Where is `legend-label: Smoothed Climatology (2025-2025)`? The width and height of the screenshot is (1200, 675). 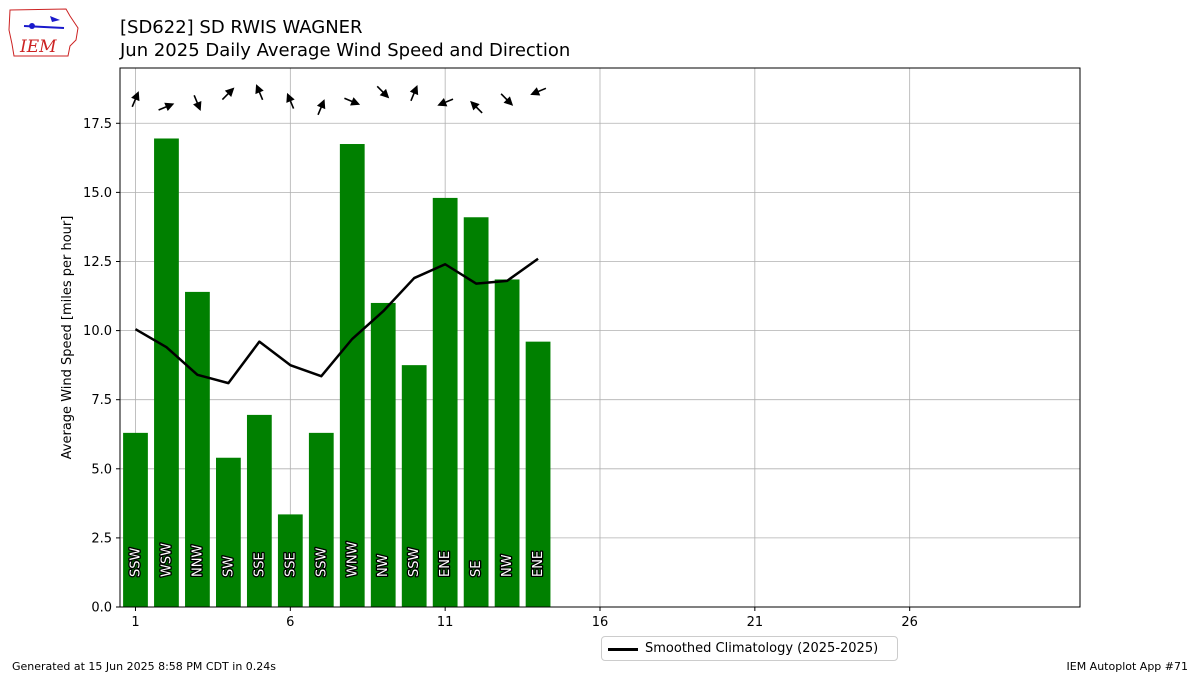
legend-label: Smoothed Climatology (2025-2025) is located at coordinates (762, 648).